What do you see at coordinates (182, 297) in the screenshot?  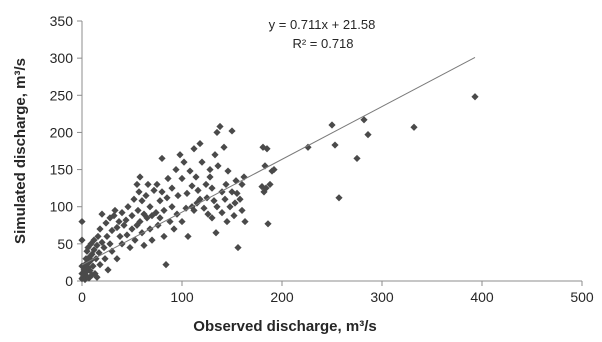 I see `x-tick-label: 100` at bounding box center [182, 297].